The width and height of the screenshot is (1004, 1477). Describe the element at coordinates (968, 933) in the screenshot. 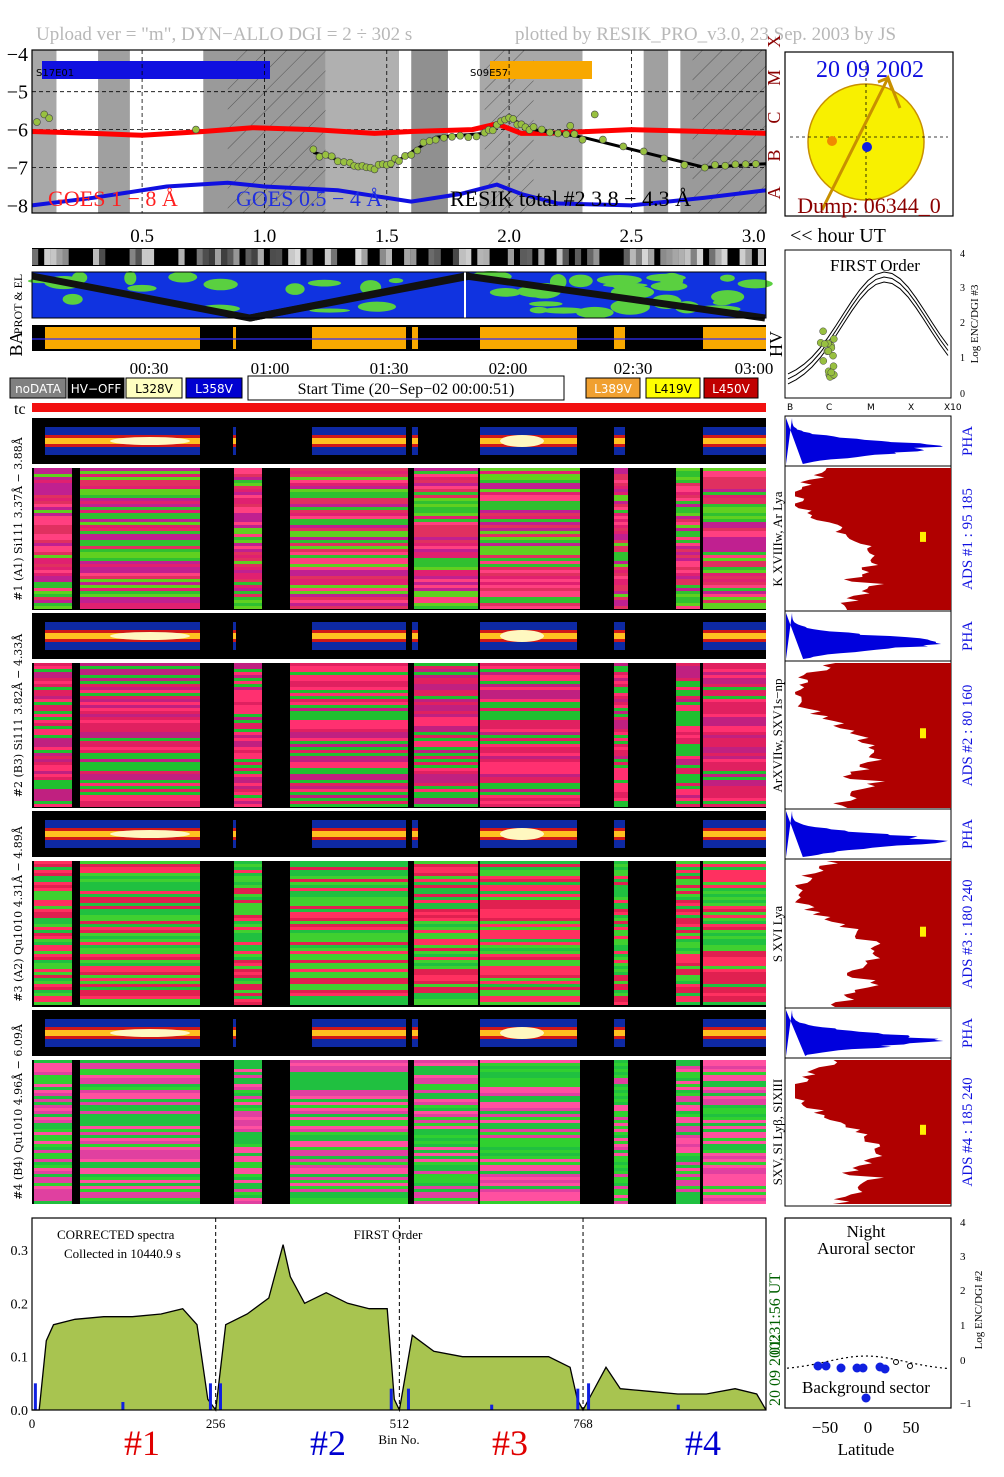

I see `ads-label-2: ADS #3 : 180 240` at that location.